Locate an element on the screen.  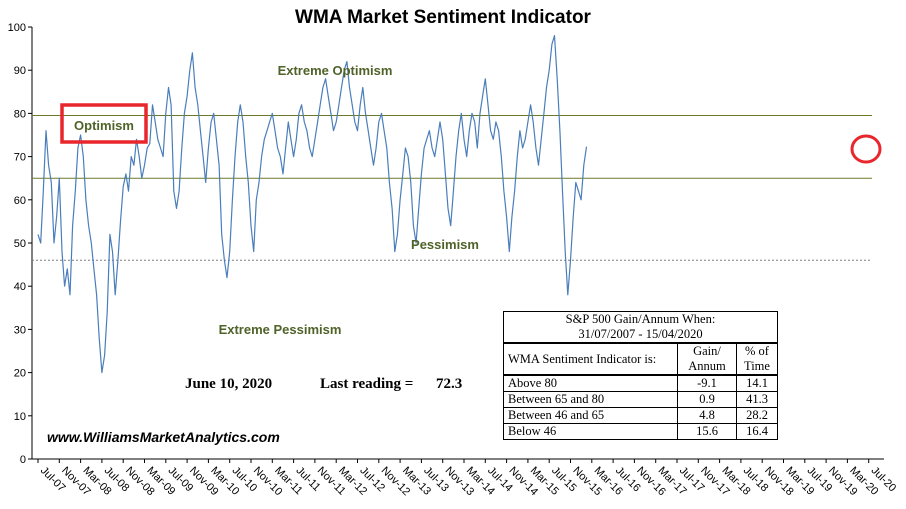
stats-row-gain: 15.6 is located at coordinates (707, 431).